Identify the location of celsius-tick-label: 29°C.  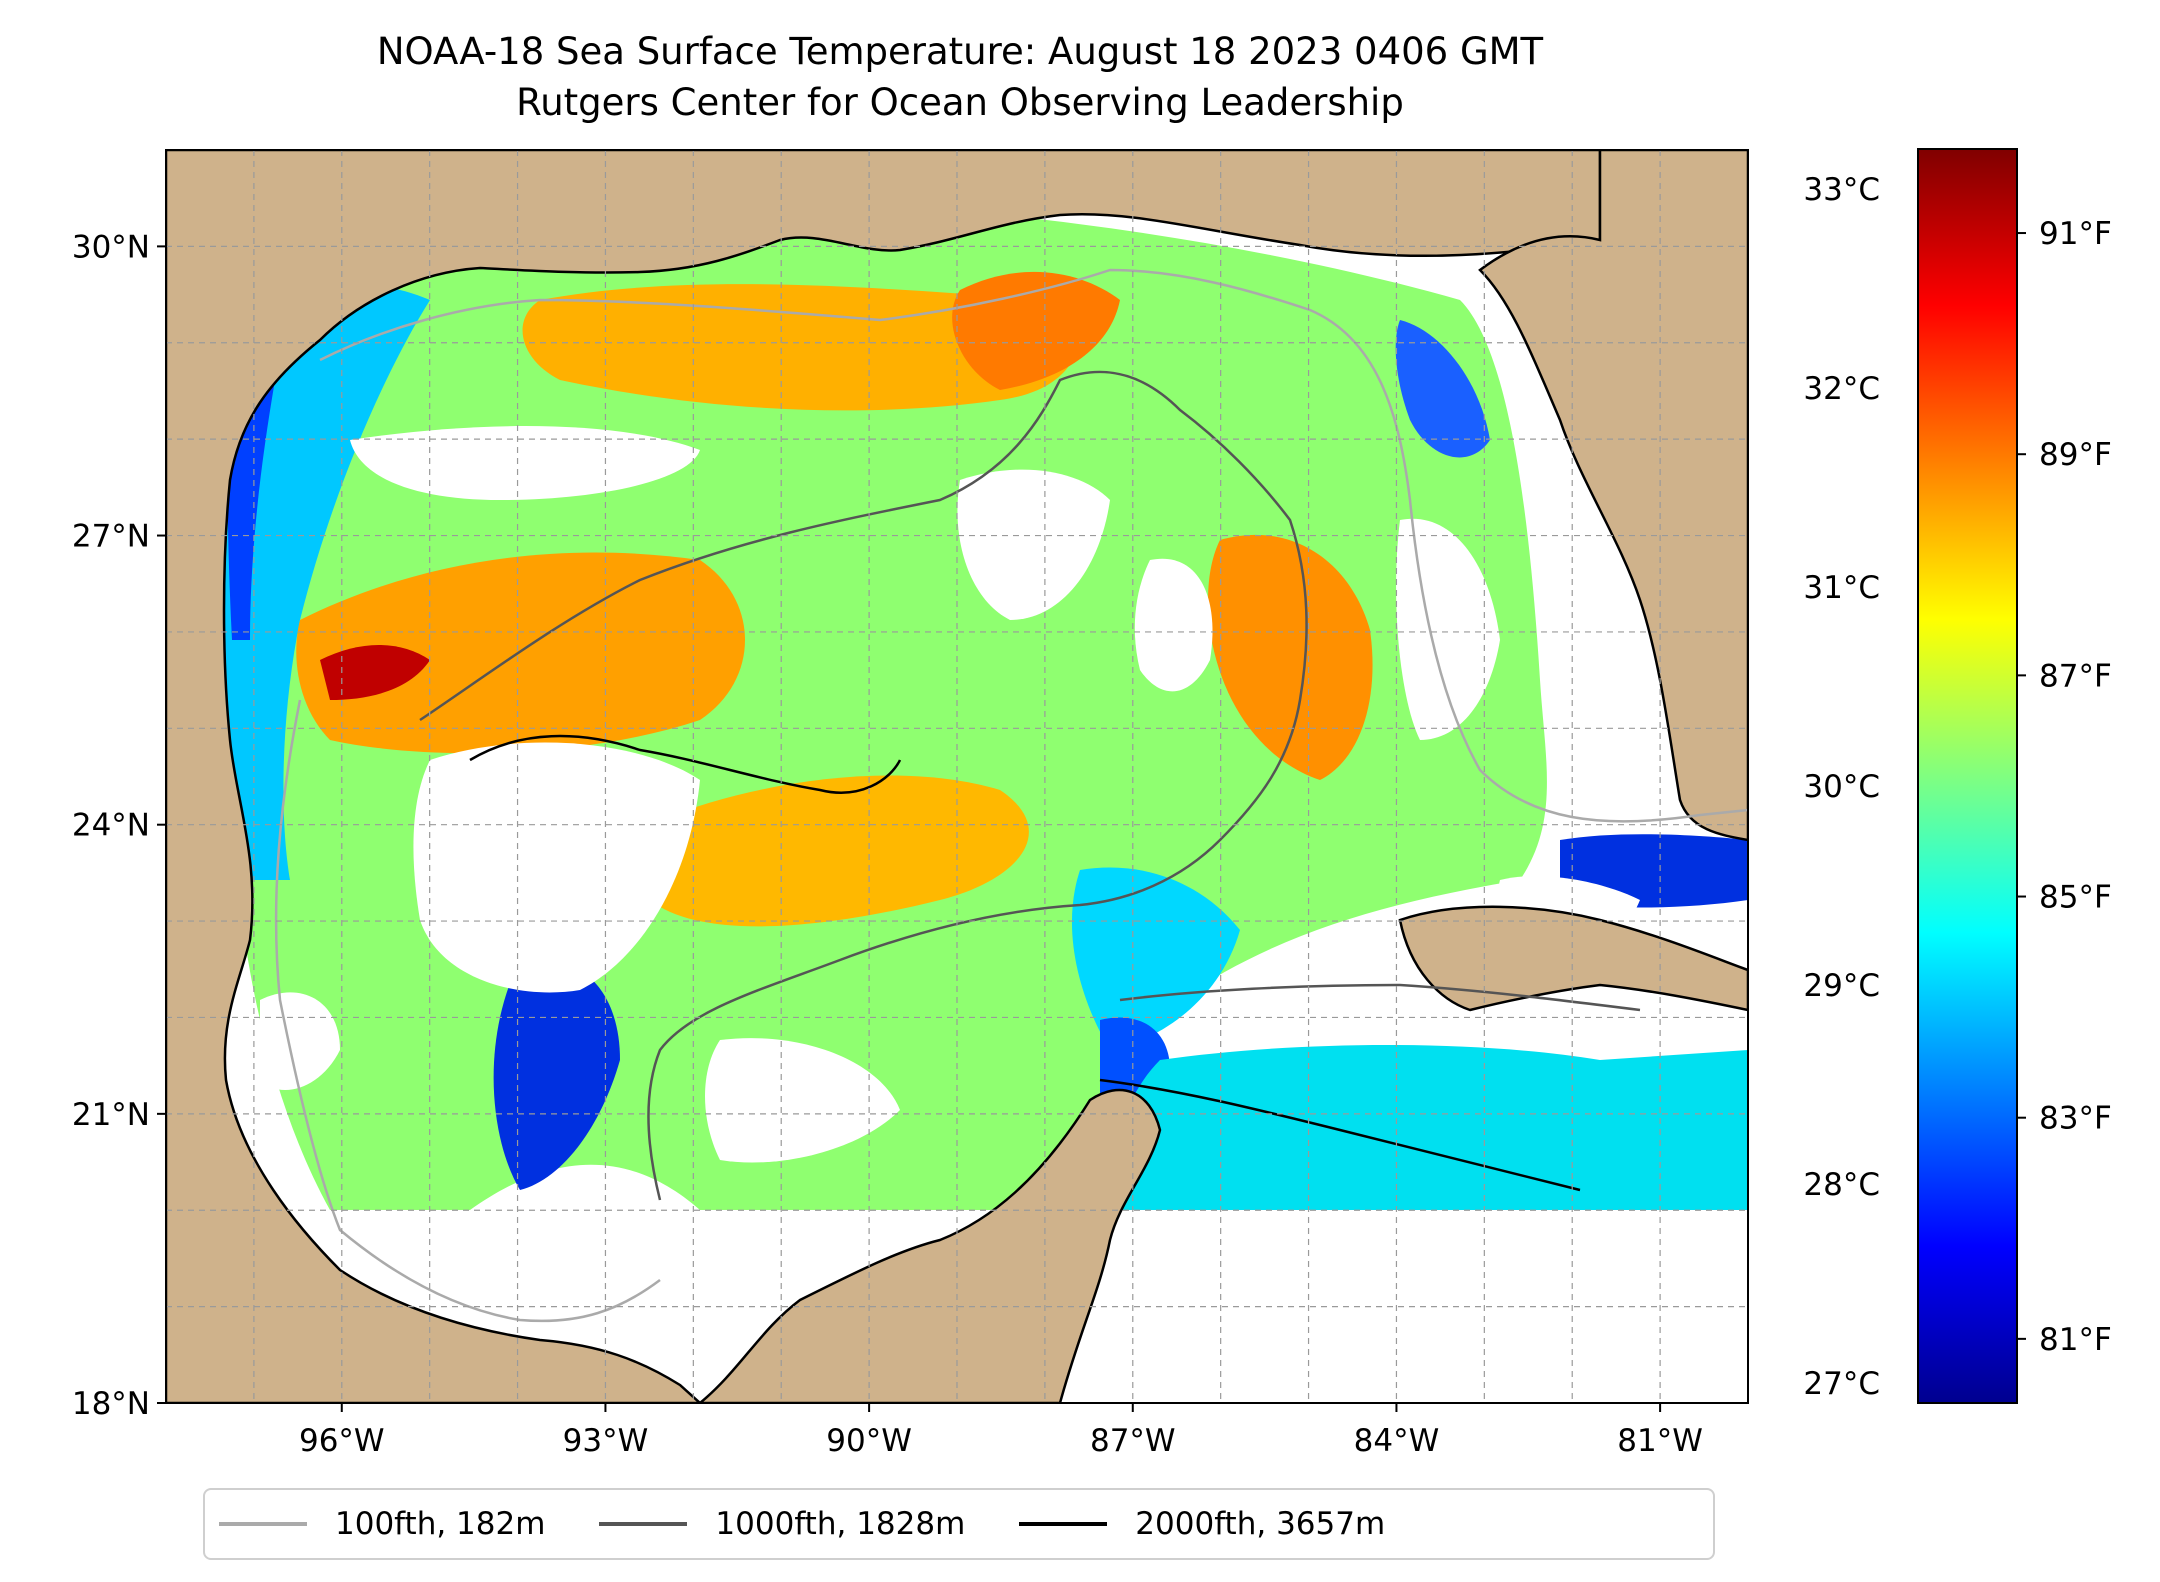
(1841, 986).